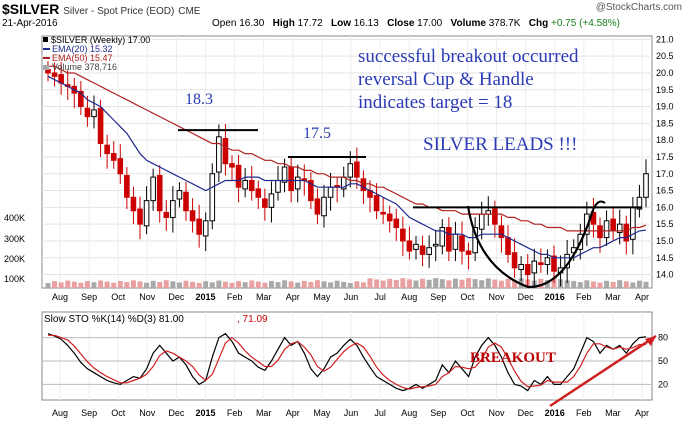  I want to click on sto-x-tick-label: 2015, so click(205, 413).